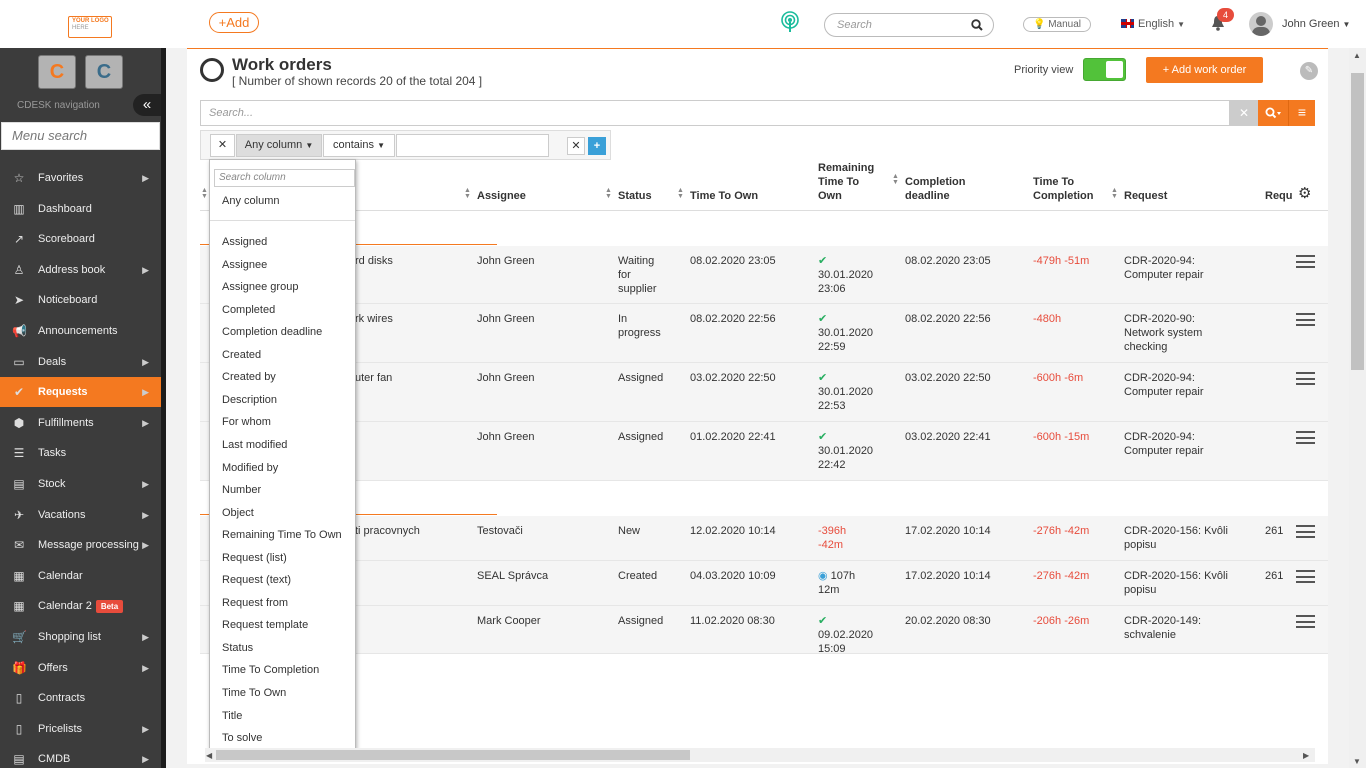 The image size is (1366, 774). Describe the element at coordinates (80, 300) in the screenshot. I see `sidebar-item-noticeboard: ➤ Noticeboard` at that location.